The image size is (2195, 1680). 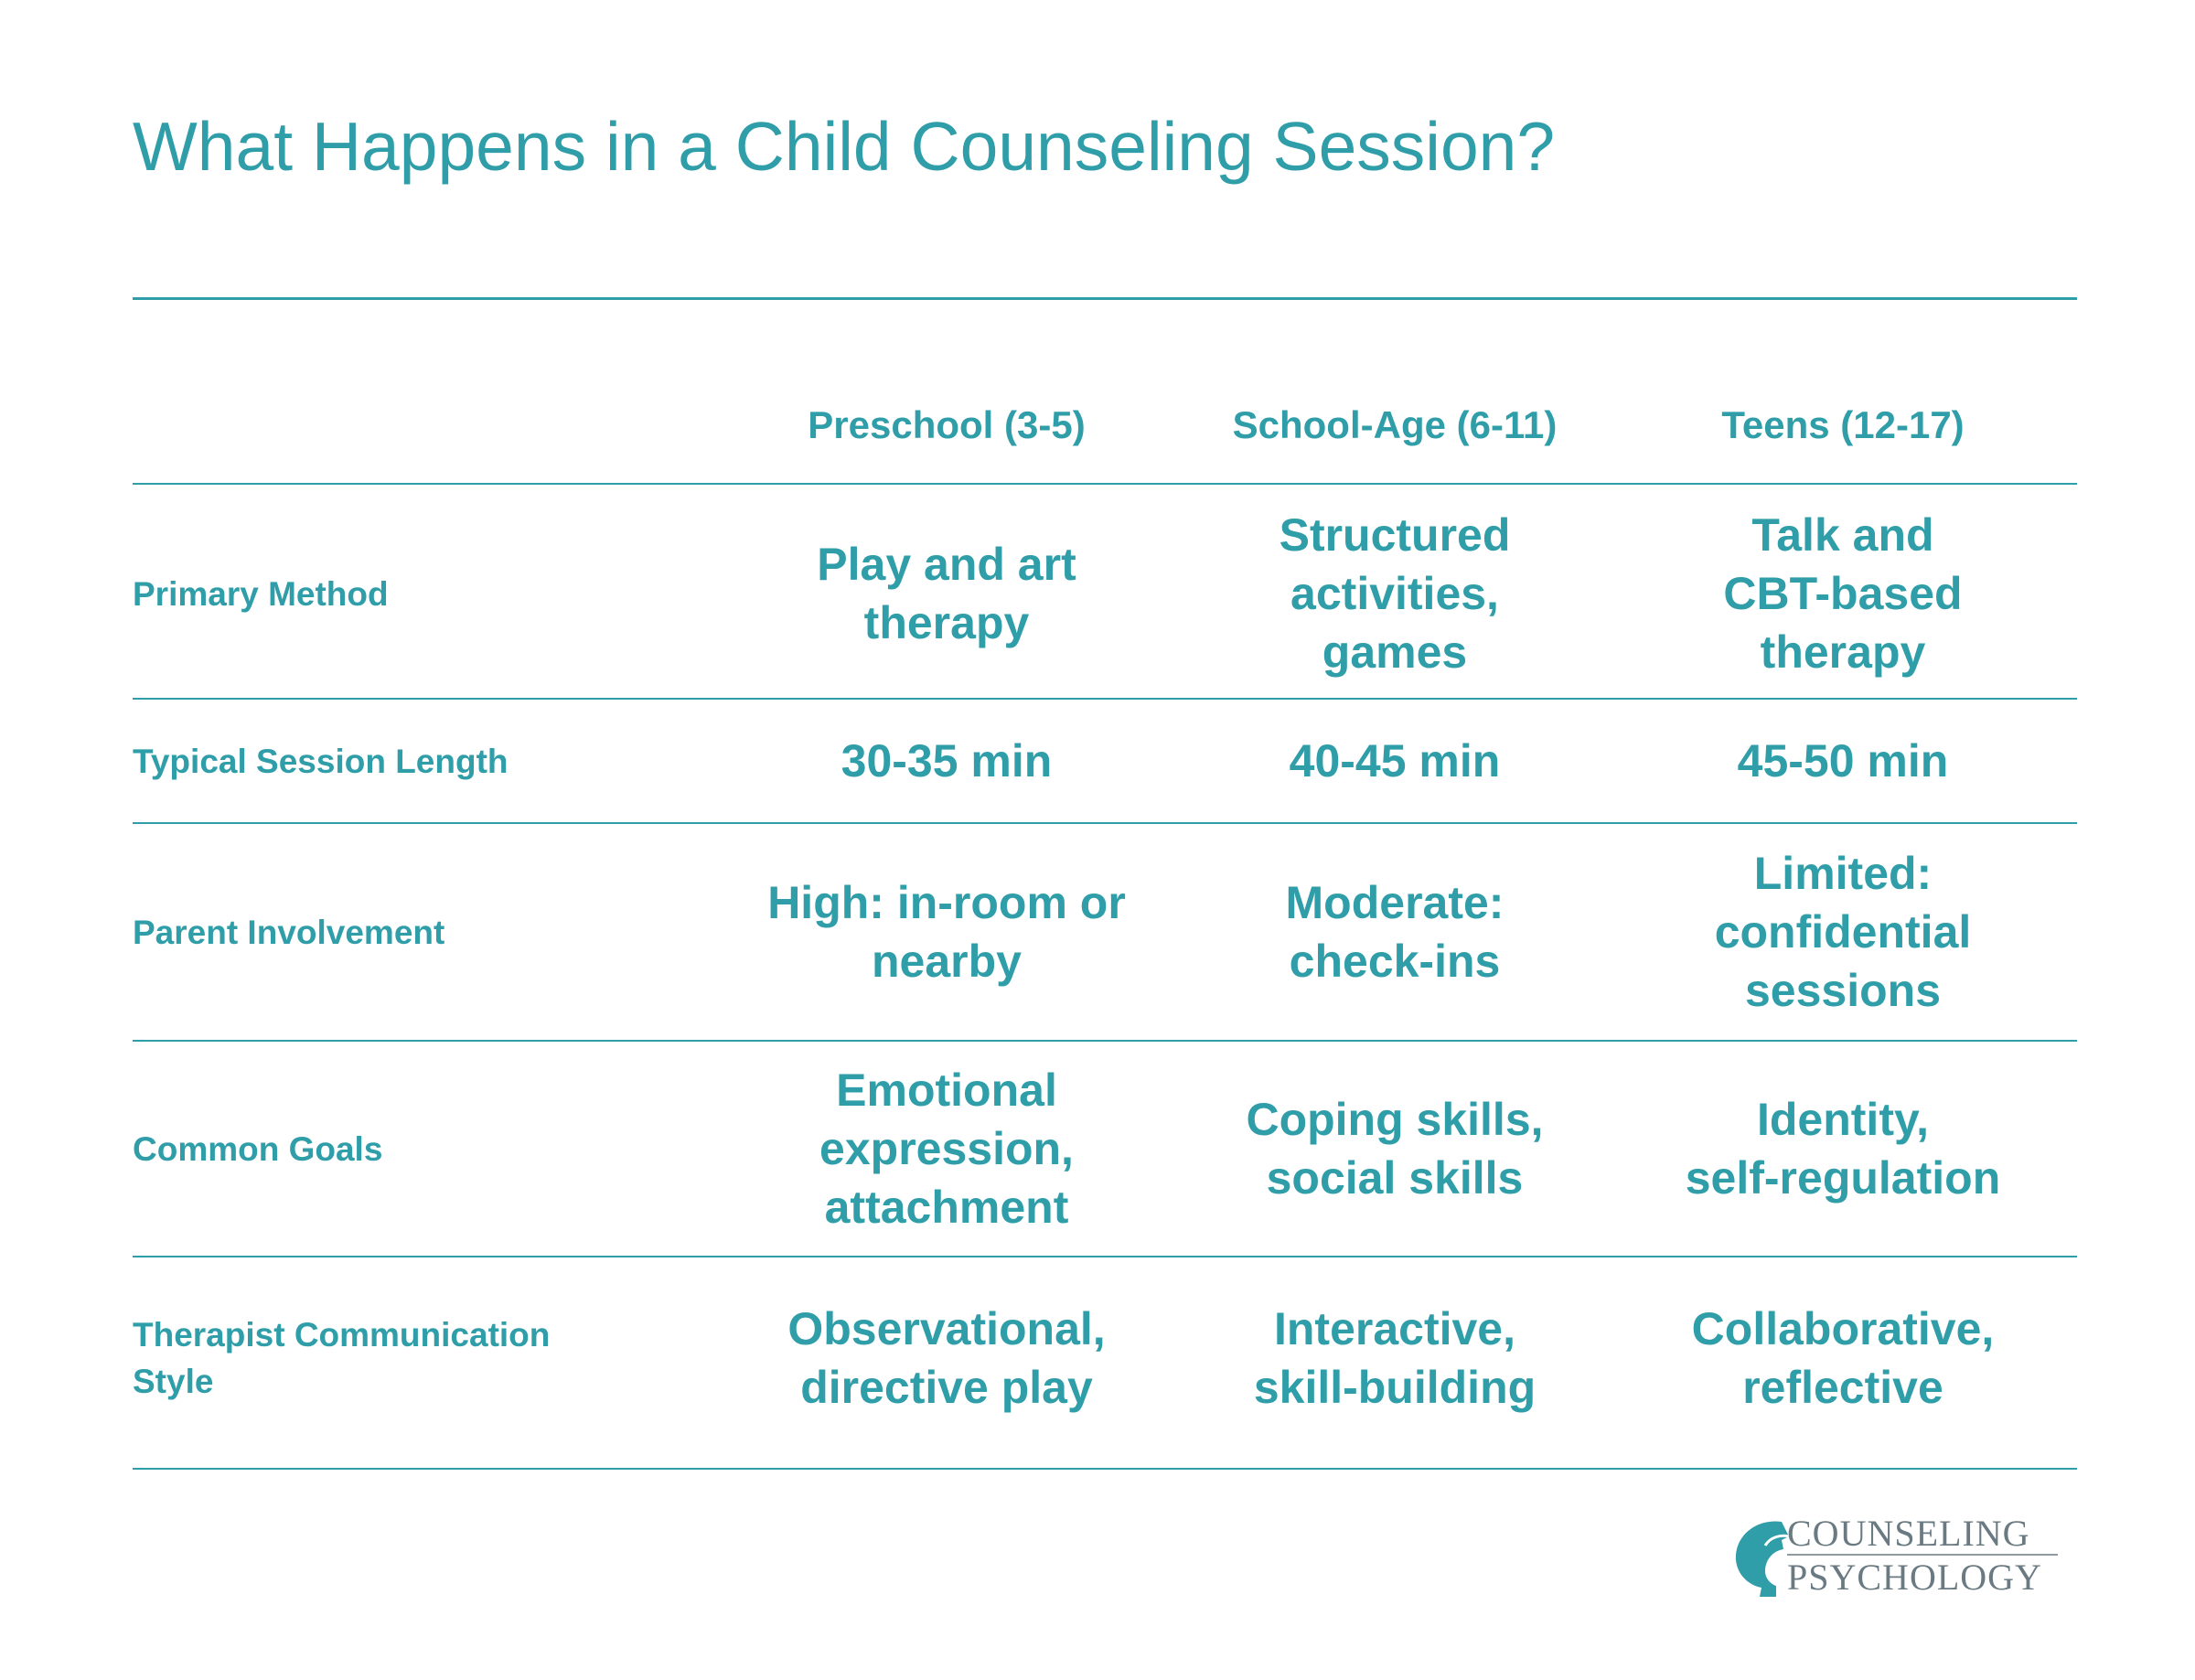 What do you see at coordinates (1914, 1577) in the screenshot?
I see `logo-line-2: PSYCHOLOGY` at bounding box center [1914, 1577].